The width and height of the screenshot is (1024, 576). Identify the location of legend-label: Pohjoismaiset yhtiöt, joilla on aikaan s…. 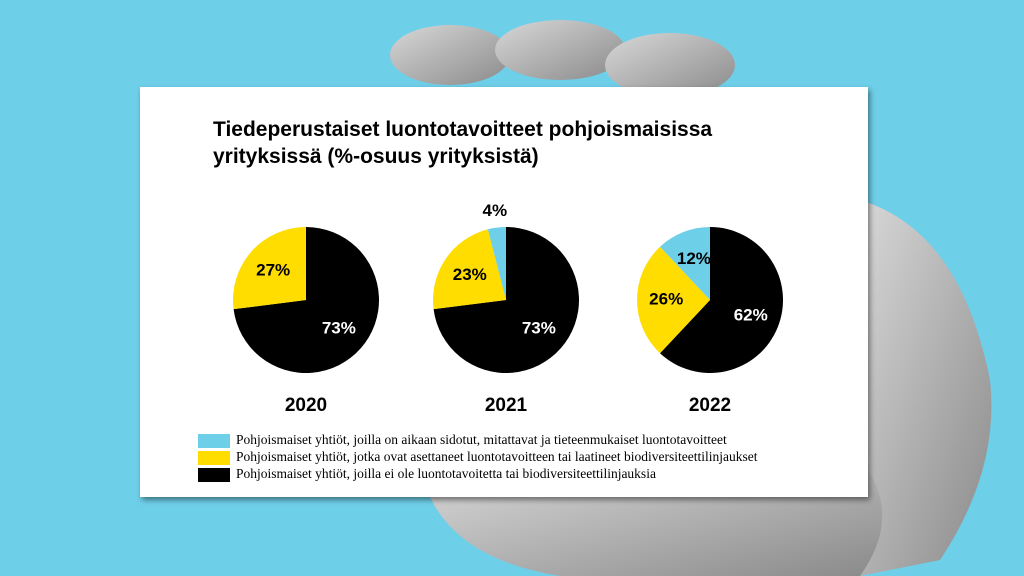
(481, 439).